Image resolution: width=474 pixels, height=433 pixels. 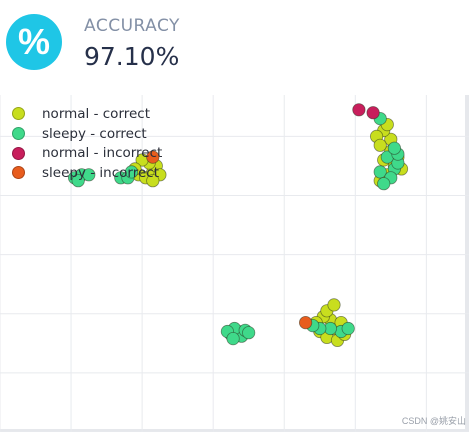 I want to click on legend-item: sleepy - correct, so click(x=87, y=134).